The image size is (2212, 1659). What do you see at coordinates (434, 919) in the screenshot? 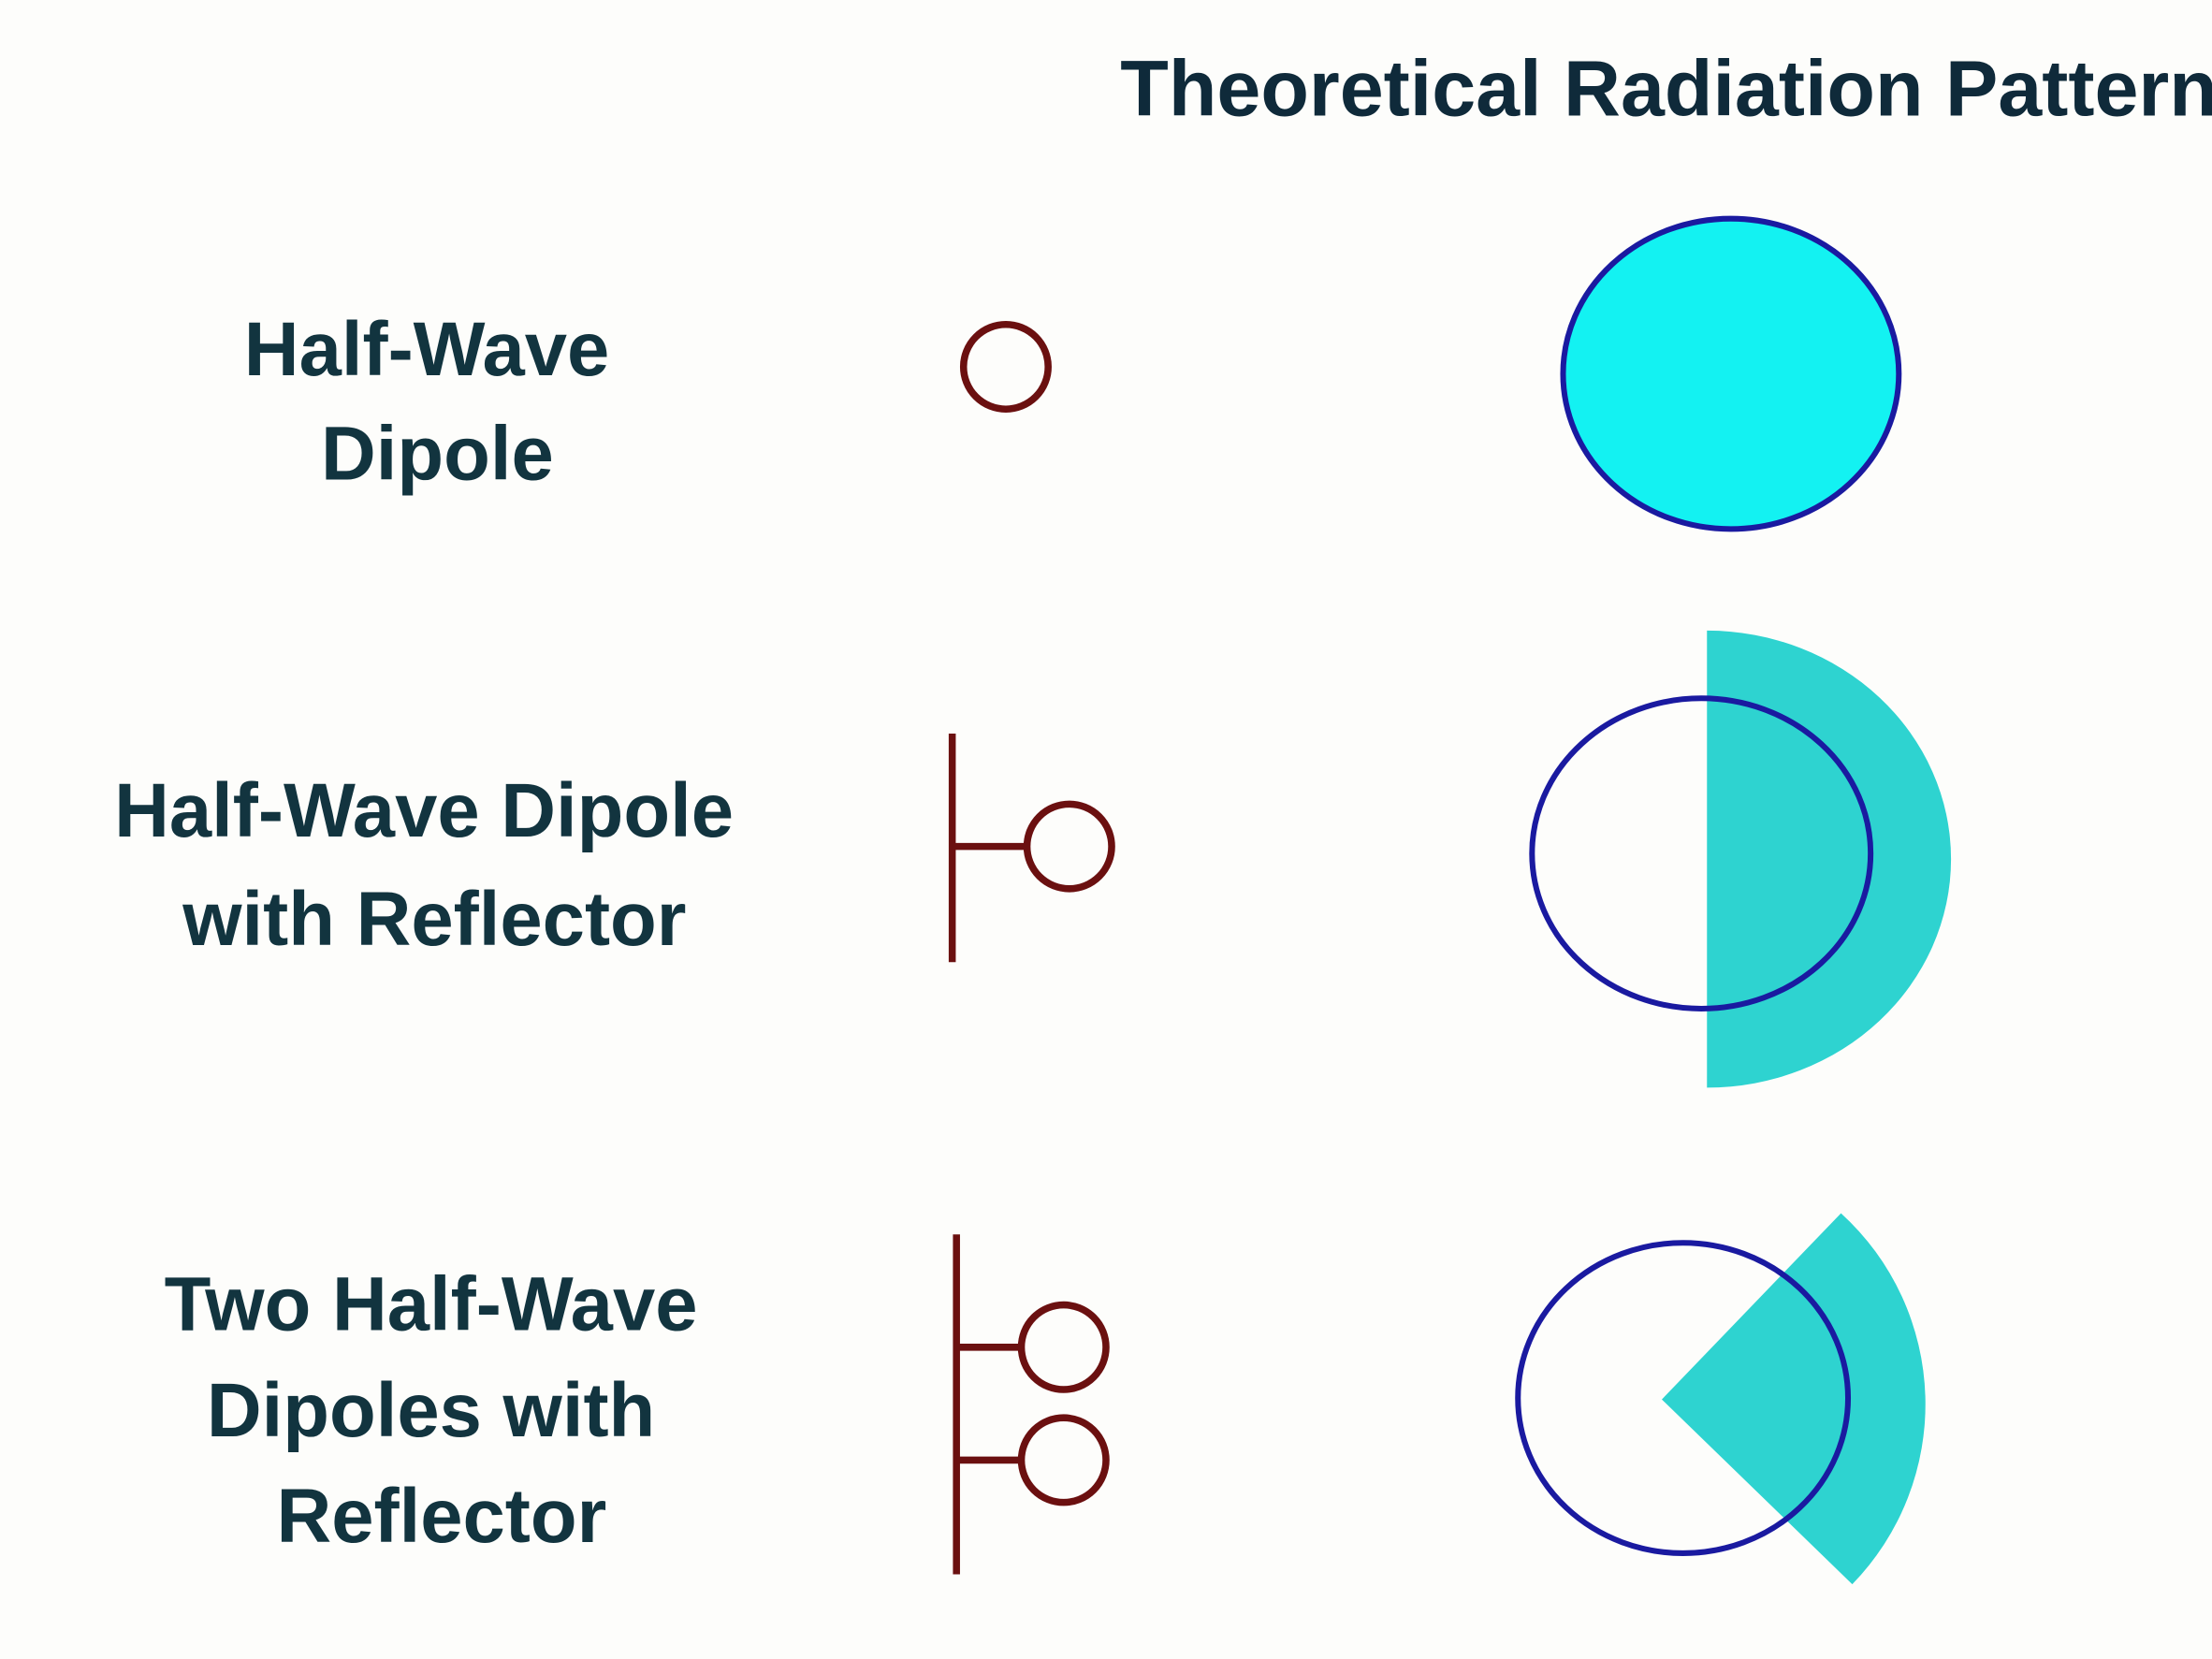
I see `label-line: with Reflector` at bounding box center [434, 919].